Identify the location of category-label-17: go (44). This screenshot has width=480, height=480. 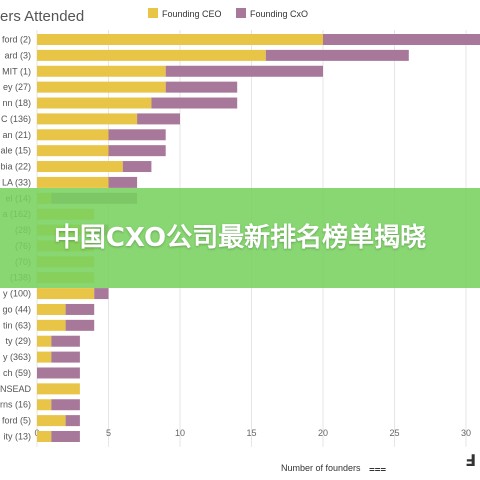
(16, 309).